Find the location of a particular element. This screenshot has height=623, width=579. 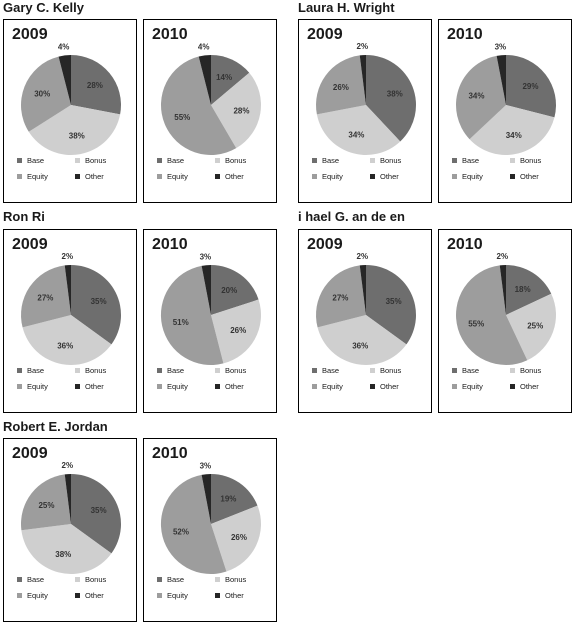

legend-label: Bonus is located at coordinates (236, 579).